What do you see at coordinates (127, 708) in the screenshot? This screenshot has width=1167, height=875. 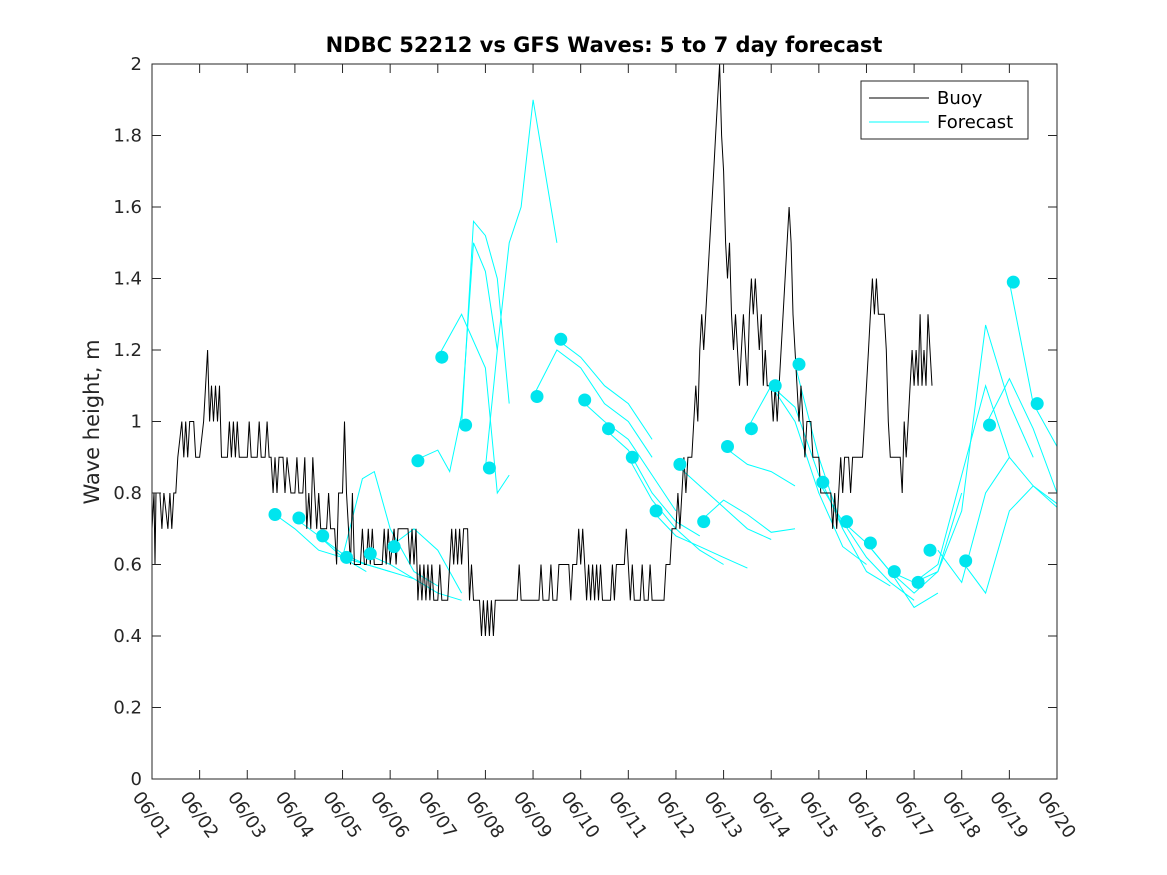 I see `y-tick-label: 0.2` at bounding box center [127, 708].